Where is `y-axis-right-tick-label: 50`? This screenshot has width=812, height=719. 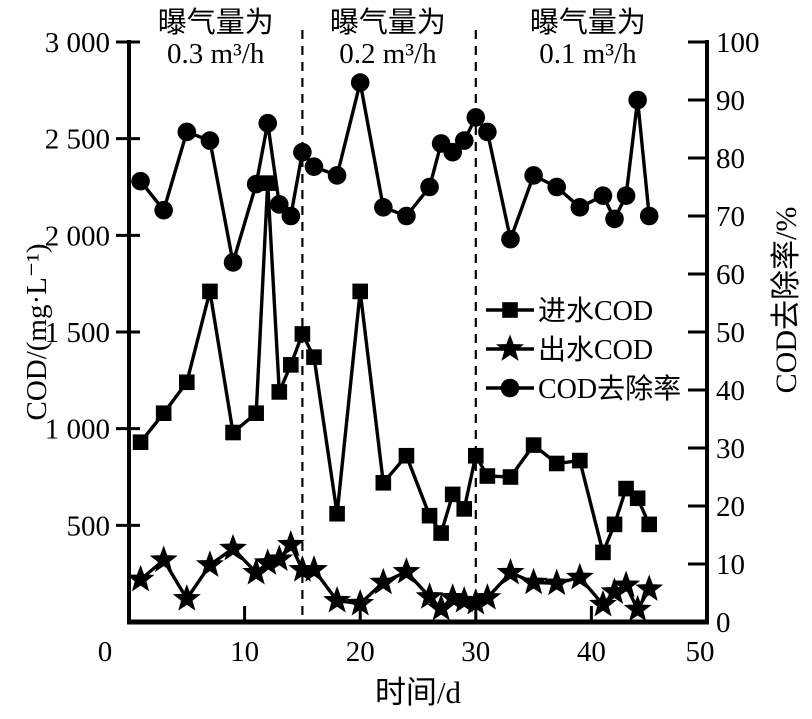
y-axis-right-tick-label: 50 is located at coordinates (730, 333).